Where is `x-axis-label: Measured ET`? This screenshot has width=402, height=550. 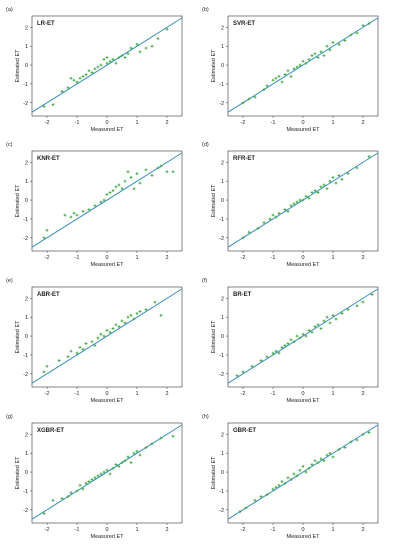 x-axis-label: Measured ET is located at coordinates (107, 537).